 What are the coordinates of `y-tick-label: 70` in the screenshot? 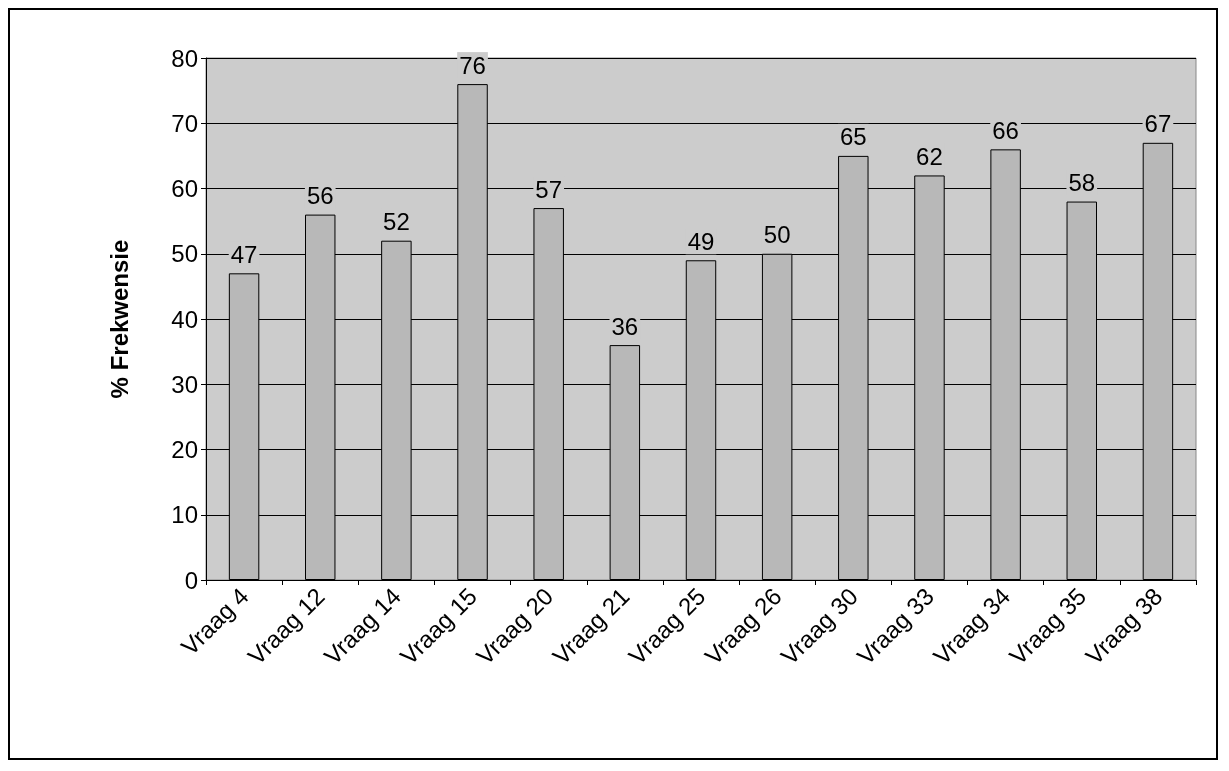 It's located at (184, 123).